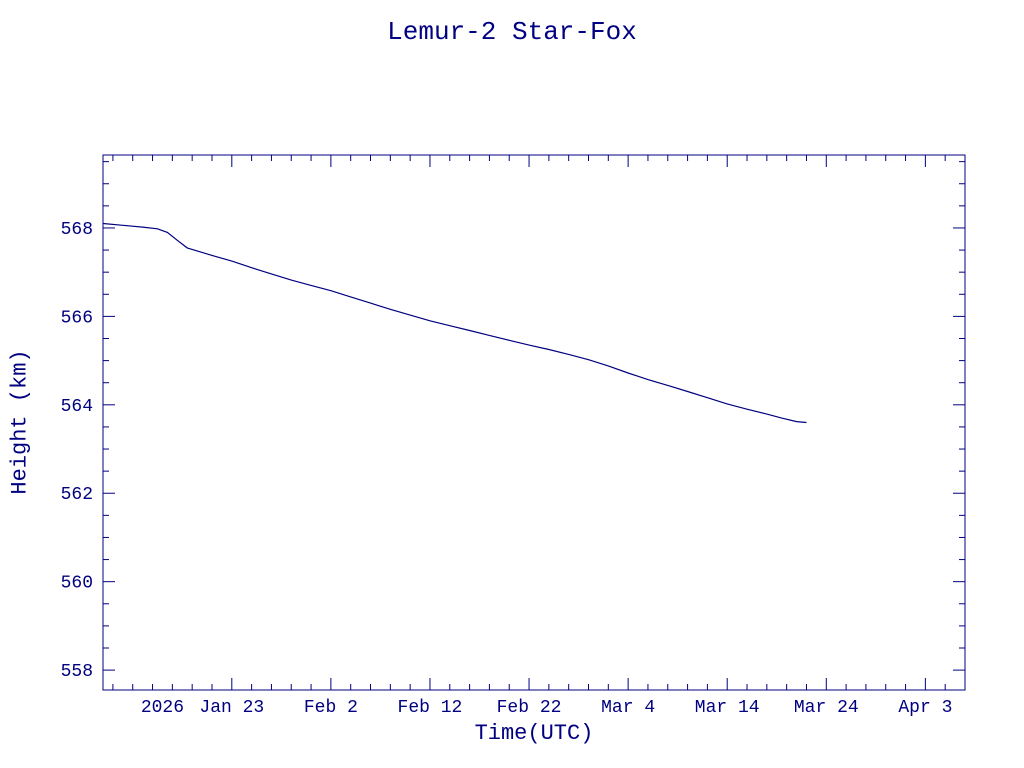  Describe the element at coordinates (925, 708) in the screenshot. I see `x-tick-label: Apr 3` at that location.